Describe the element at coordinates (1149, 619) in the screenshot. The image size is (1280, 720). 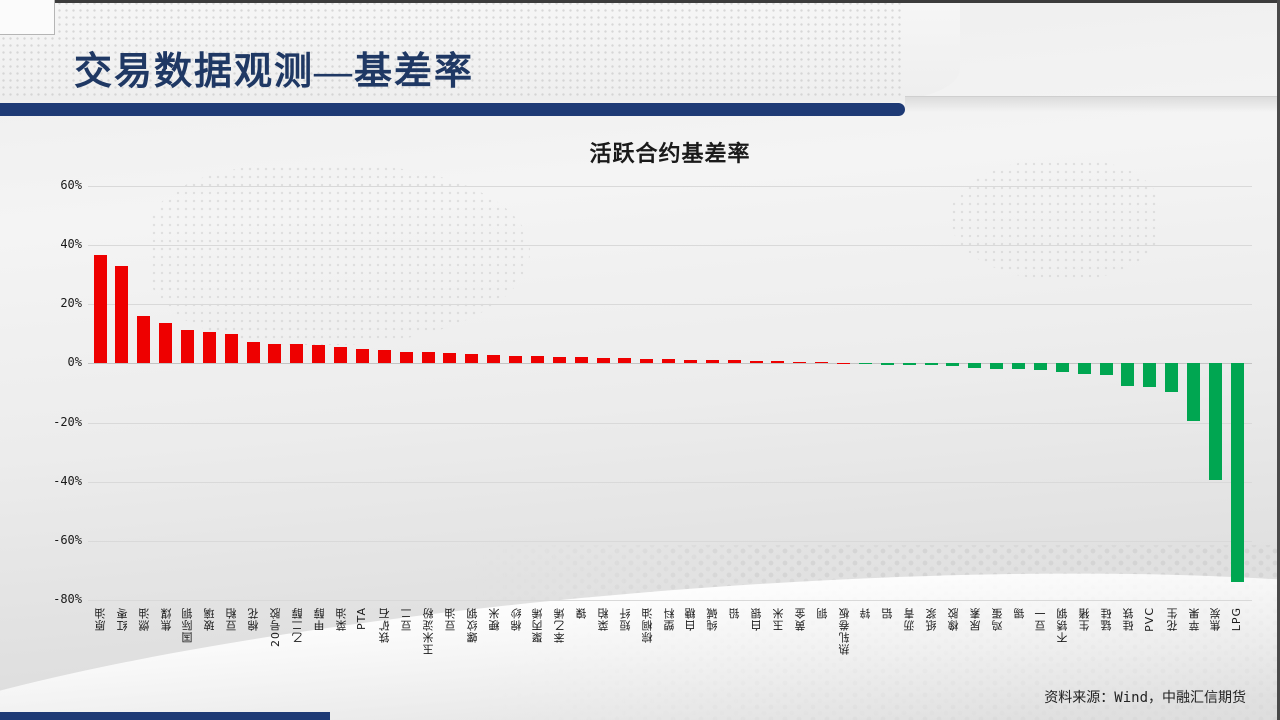
I see `x-axis-tick-label: PVC` at that location.